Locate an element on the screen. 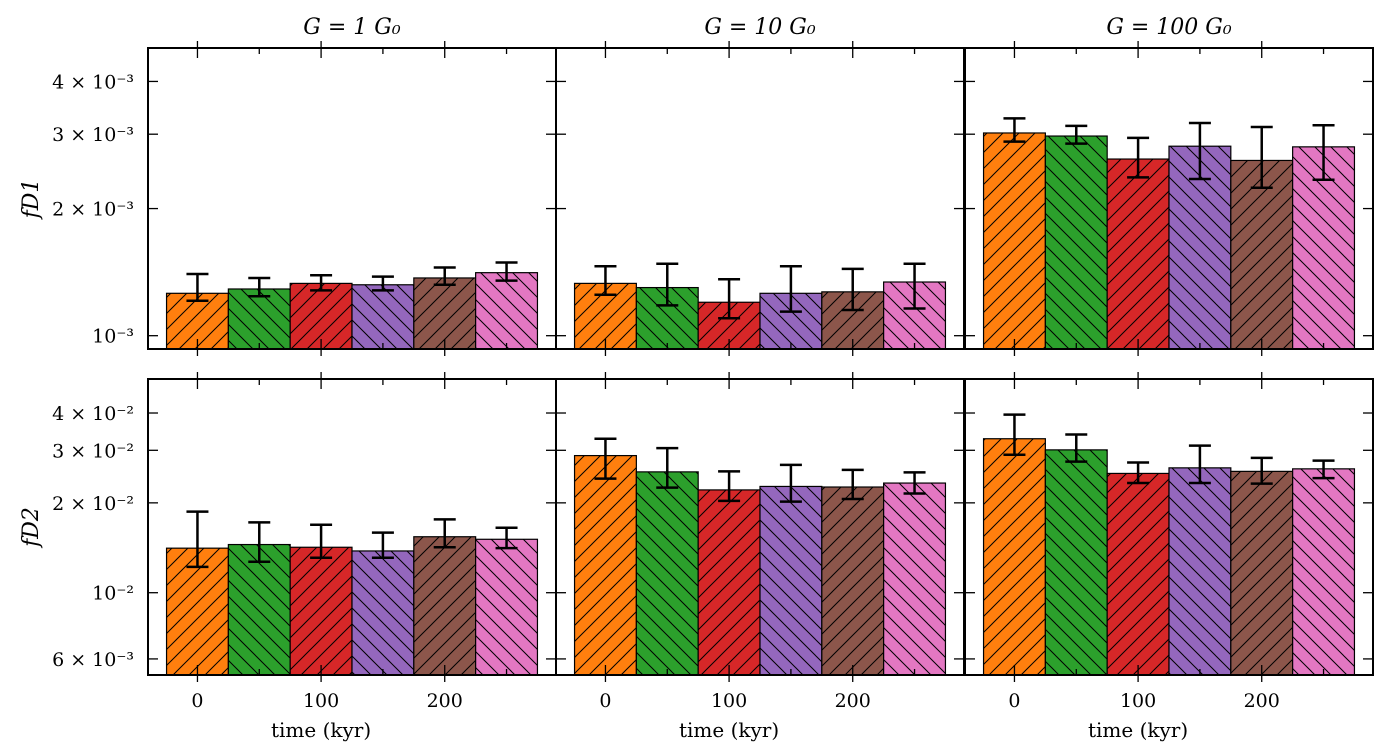 Image resolution: width=1386 pixels, height=742 pixels. panel-r1-c2 is located at coordinates (1169, 527).